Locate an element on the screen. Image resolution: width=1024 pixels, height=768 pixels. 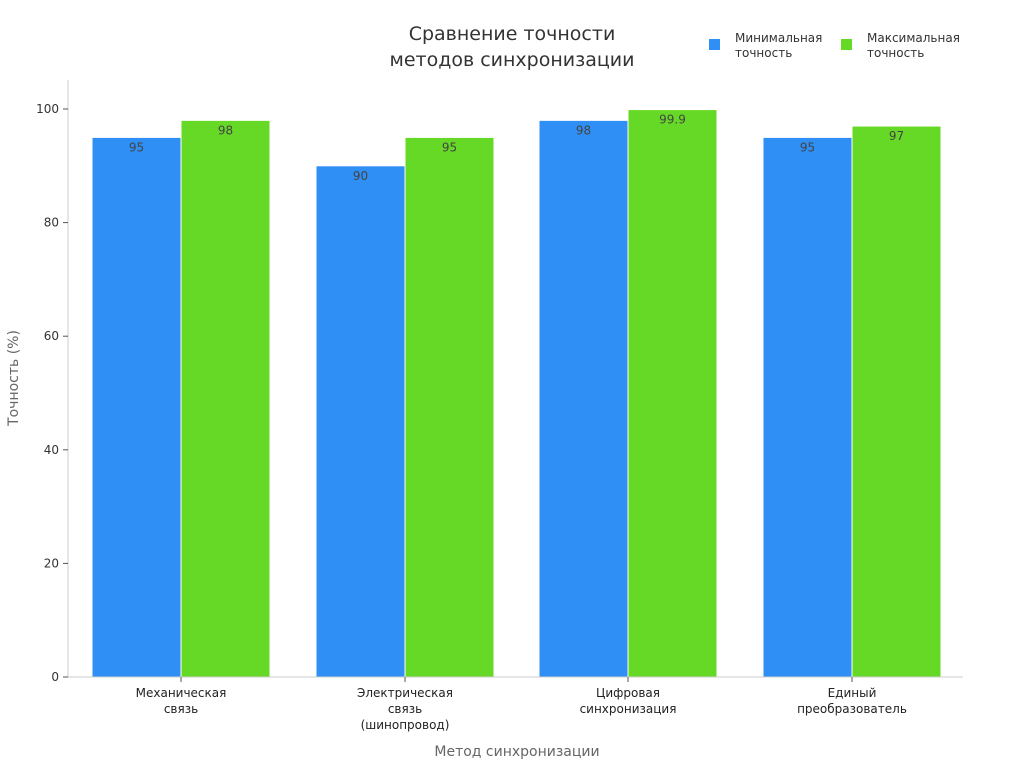
bar-value-label: 97 is located at coordinates (896, 136).